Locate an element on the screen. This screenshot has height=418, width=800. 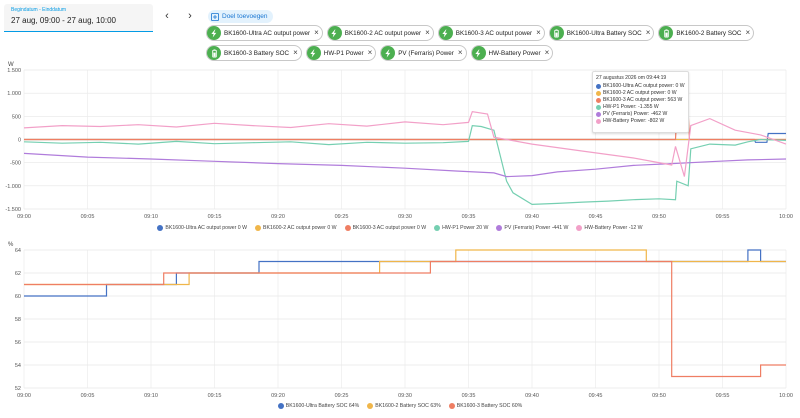
legend-item: BK1600-Ultra AC output power 0 W is located at coordinates (202, 228).